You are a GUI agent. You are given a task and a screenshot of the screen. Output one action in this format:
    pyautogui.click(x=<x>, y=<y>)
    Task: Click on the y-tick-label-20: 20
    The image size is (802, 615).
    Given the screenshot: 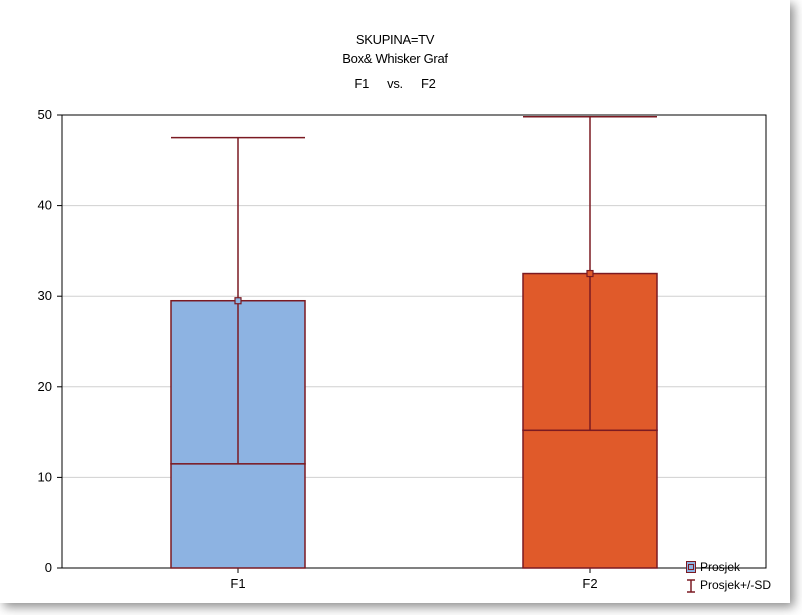 What is the action you would take?
    pyautogui.click(x=45, y=386)
    